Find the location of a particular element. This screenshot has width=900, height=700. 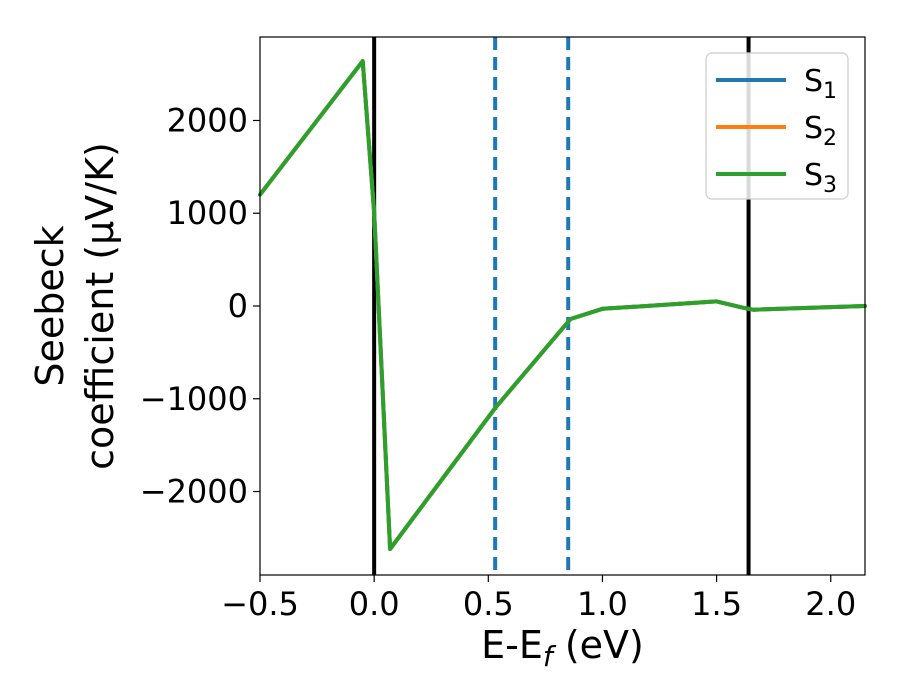

legend-label-3: S3 is located at coordinates (820, 178).